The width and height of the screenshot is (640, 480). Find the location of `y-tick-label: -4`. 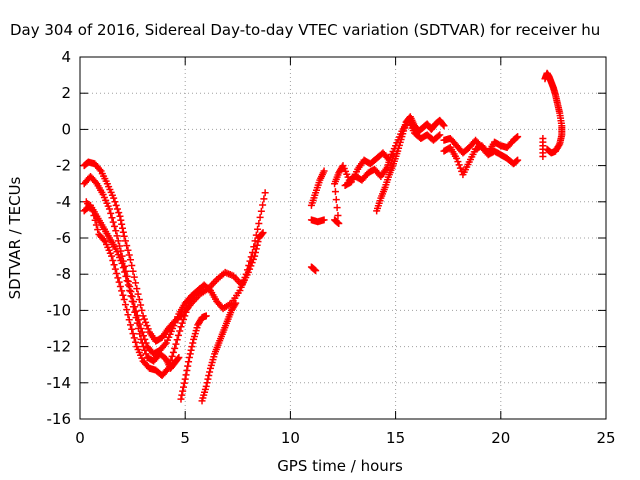

y-tick-label: -4 is located at coordinates (63, 202).